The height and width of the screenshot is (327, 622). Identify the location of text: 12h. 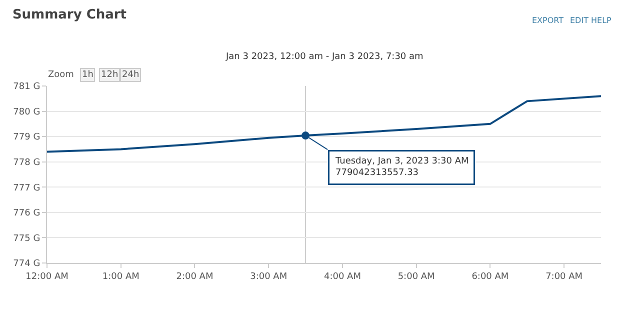
(109, 75).